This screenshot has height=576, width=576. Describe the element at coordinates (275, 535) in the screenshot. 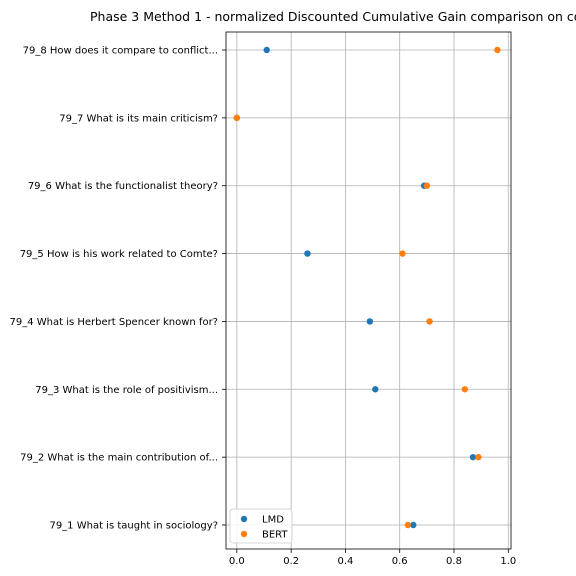

I see `legend-label-bert: BERT` at that location.